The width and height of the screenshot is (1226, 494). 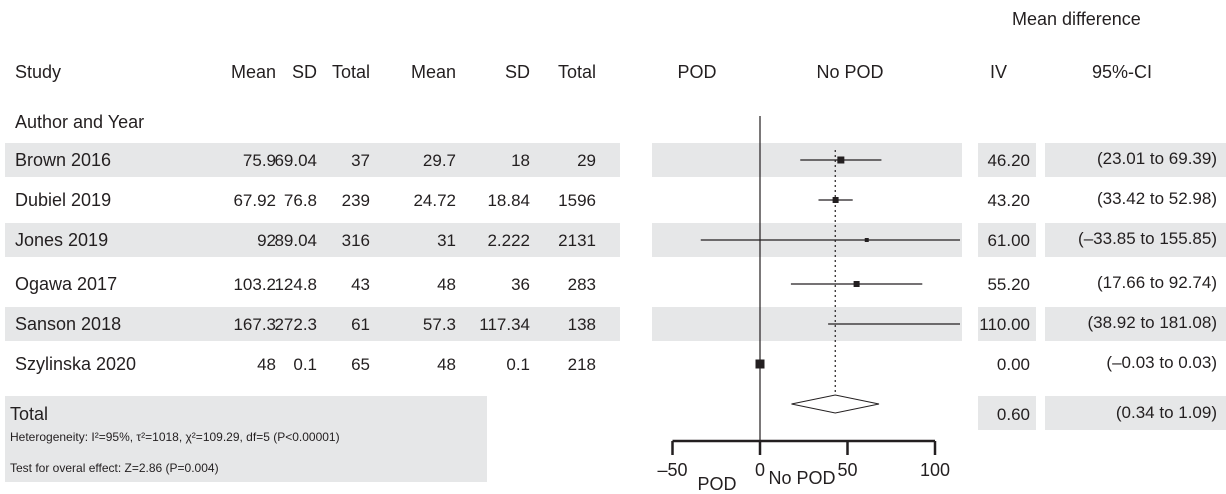 I want to click on cell-c2: 0.1, so click(x=305, y=364).